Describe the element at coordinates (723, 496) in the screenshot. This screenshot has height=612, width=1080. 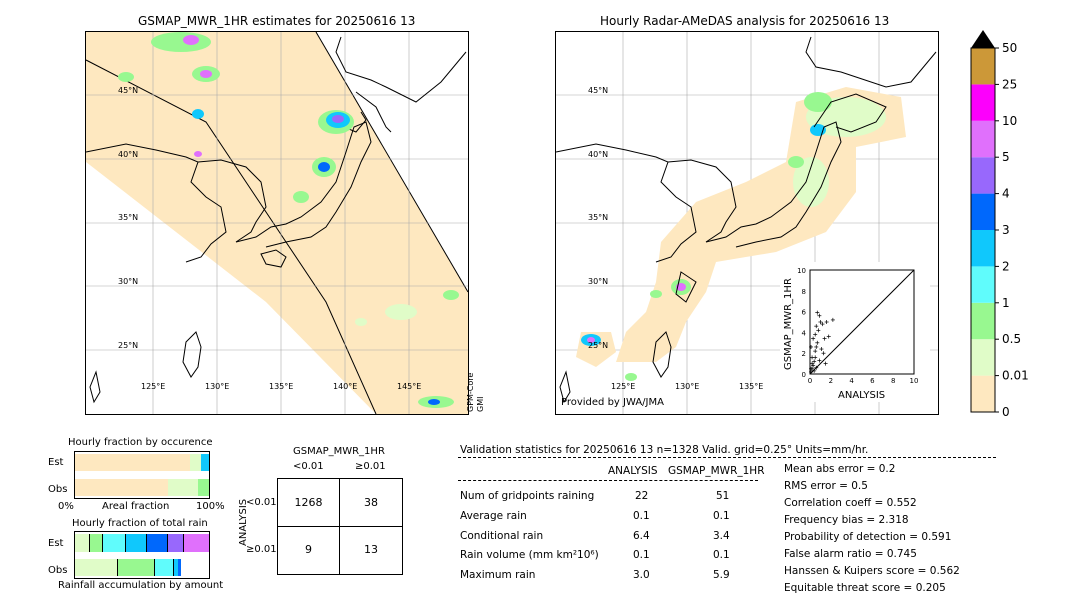
I see `stat-g-0: 51` at that location.